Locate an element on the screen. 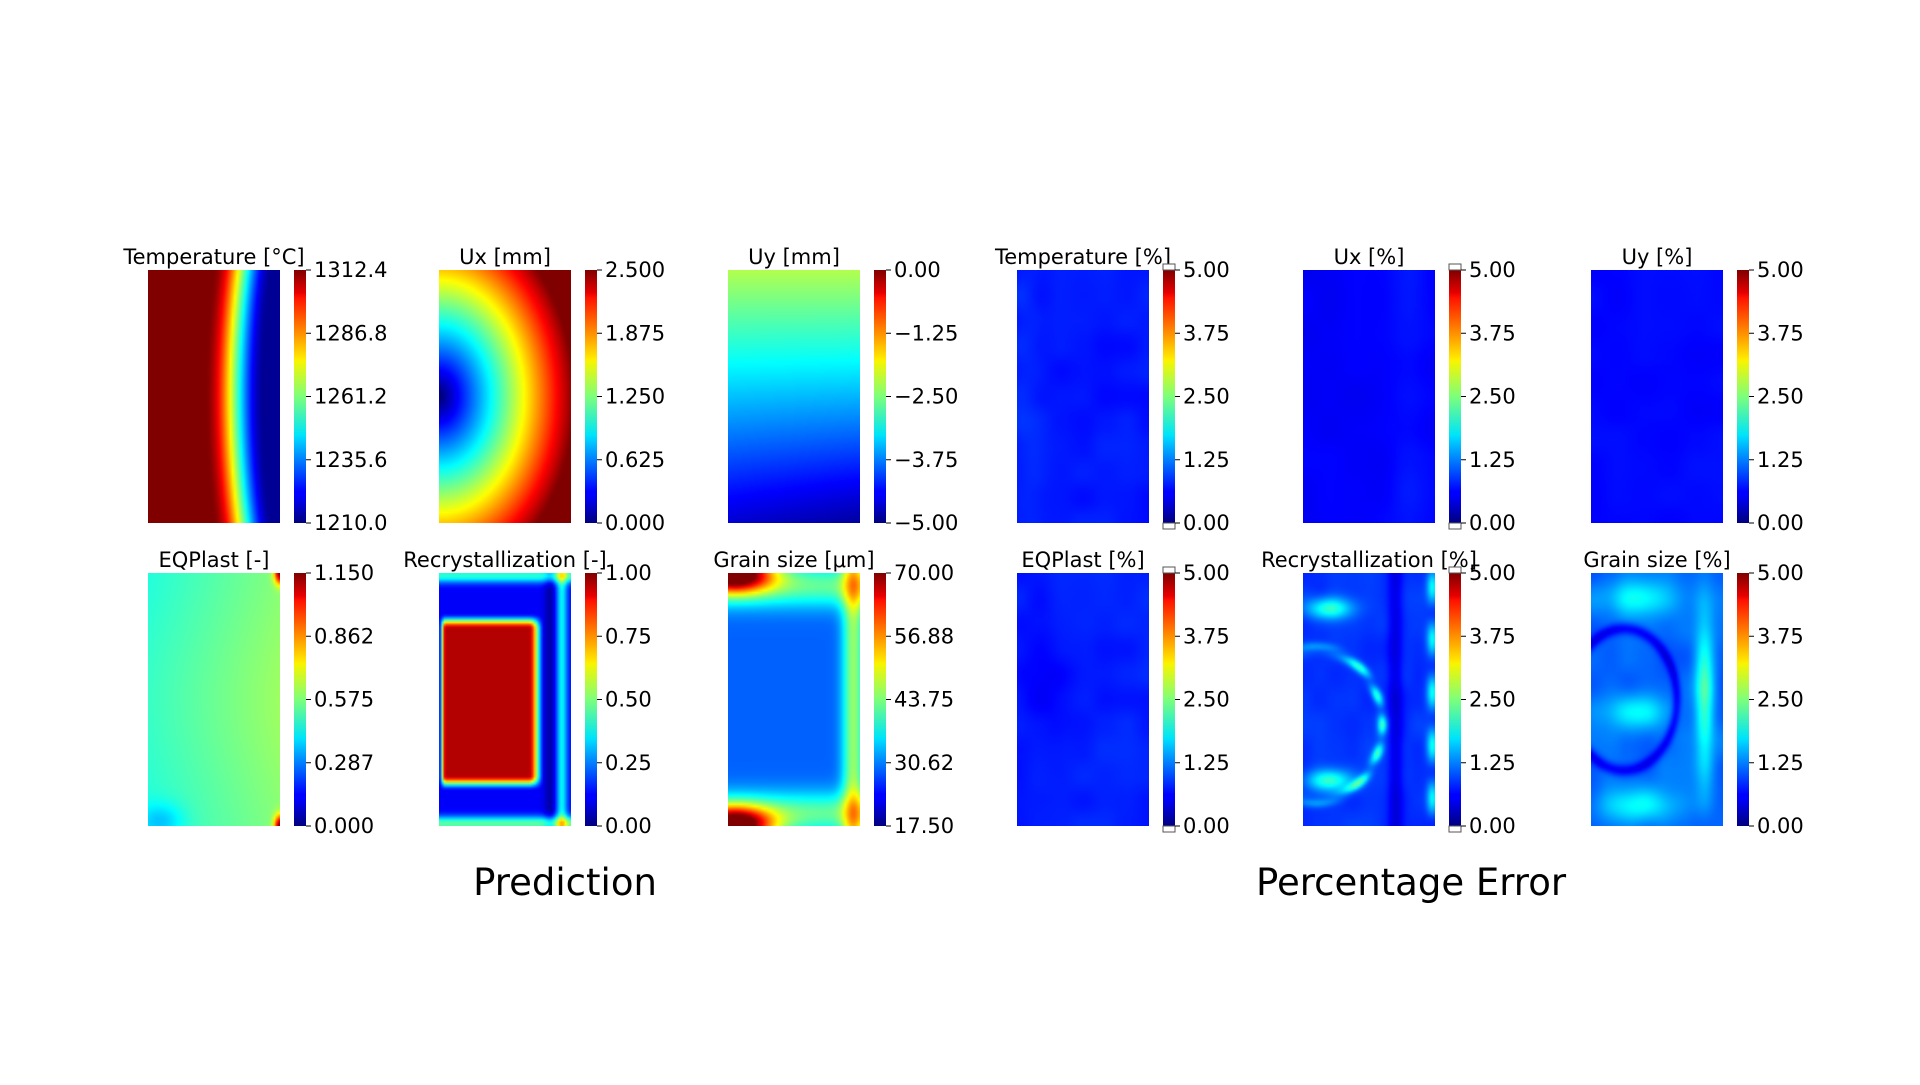  panel-title: Grain size [%] is located at coordinates (1656, 560).